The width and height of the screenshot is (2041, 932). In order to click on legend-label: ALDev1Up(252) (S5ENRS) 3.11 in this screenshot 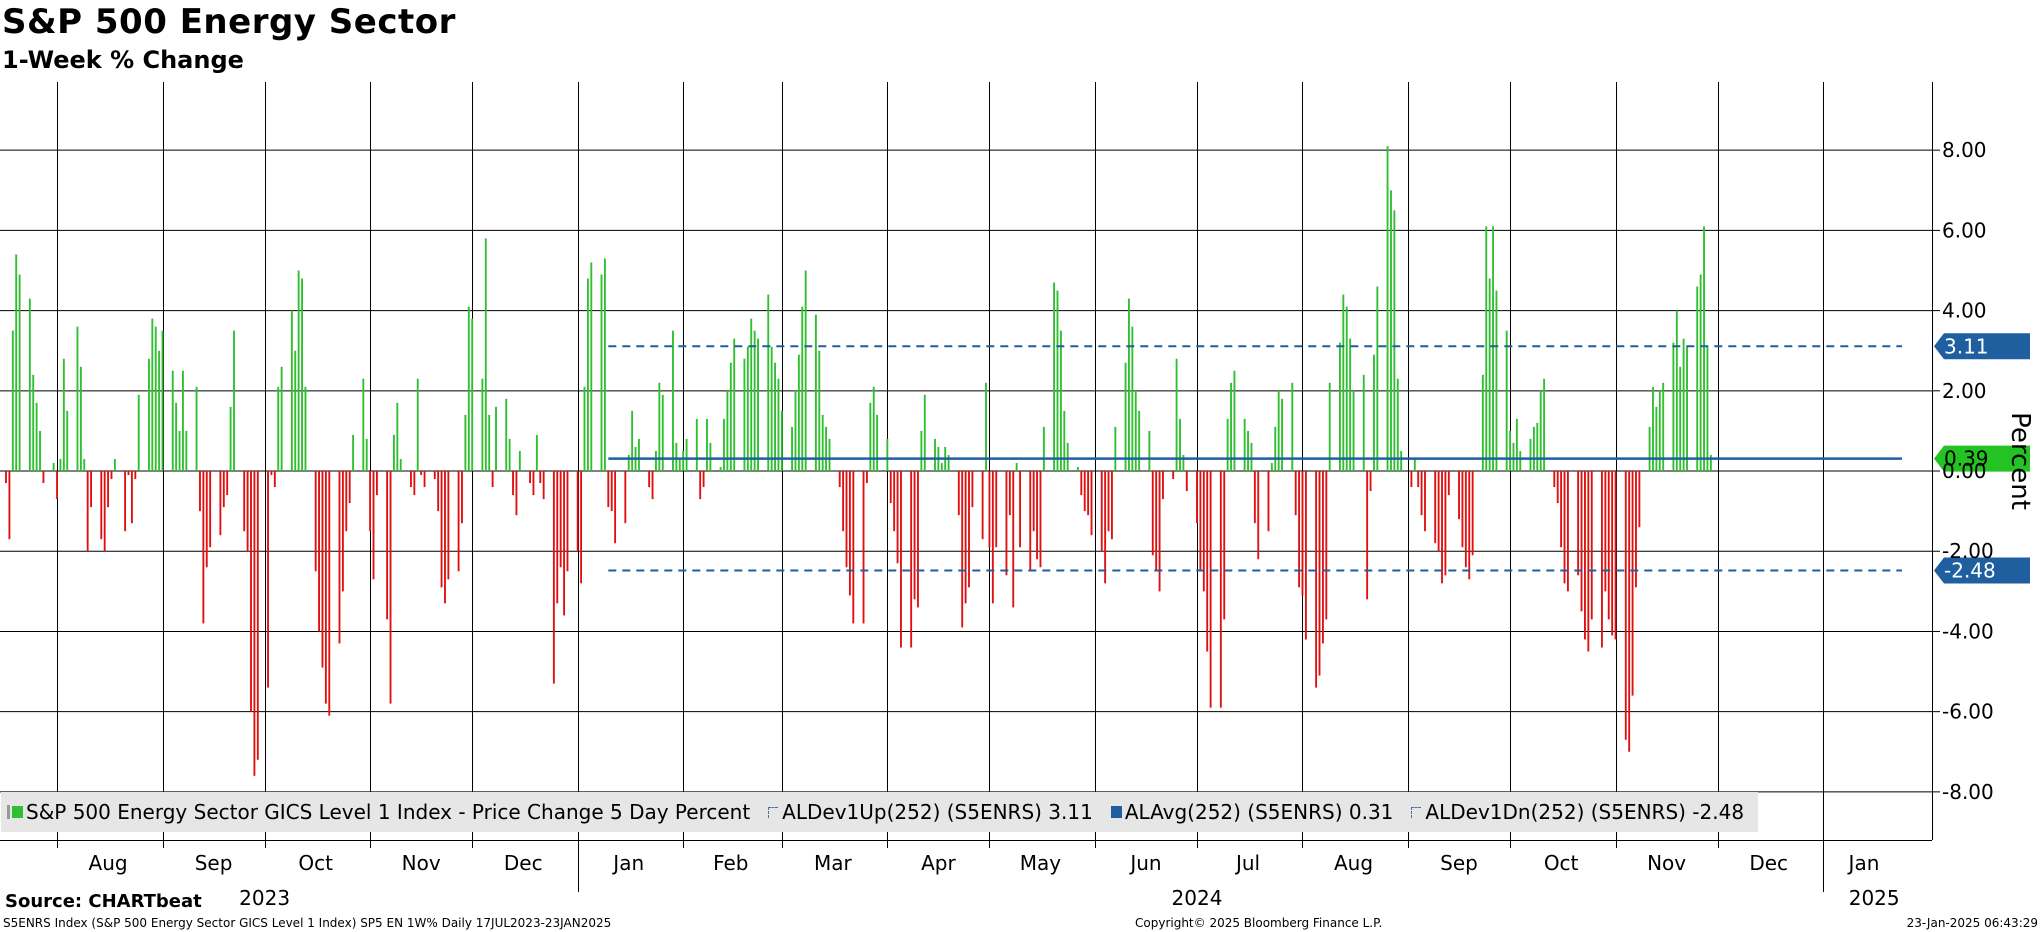, I will do `click(937, 812)`.